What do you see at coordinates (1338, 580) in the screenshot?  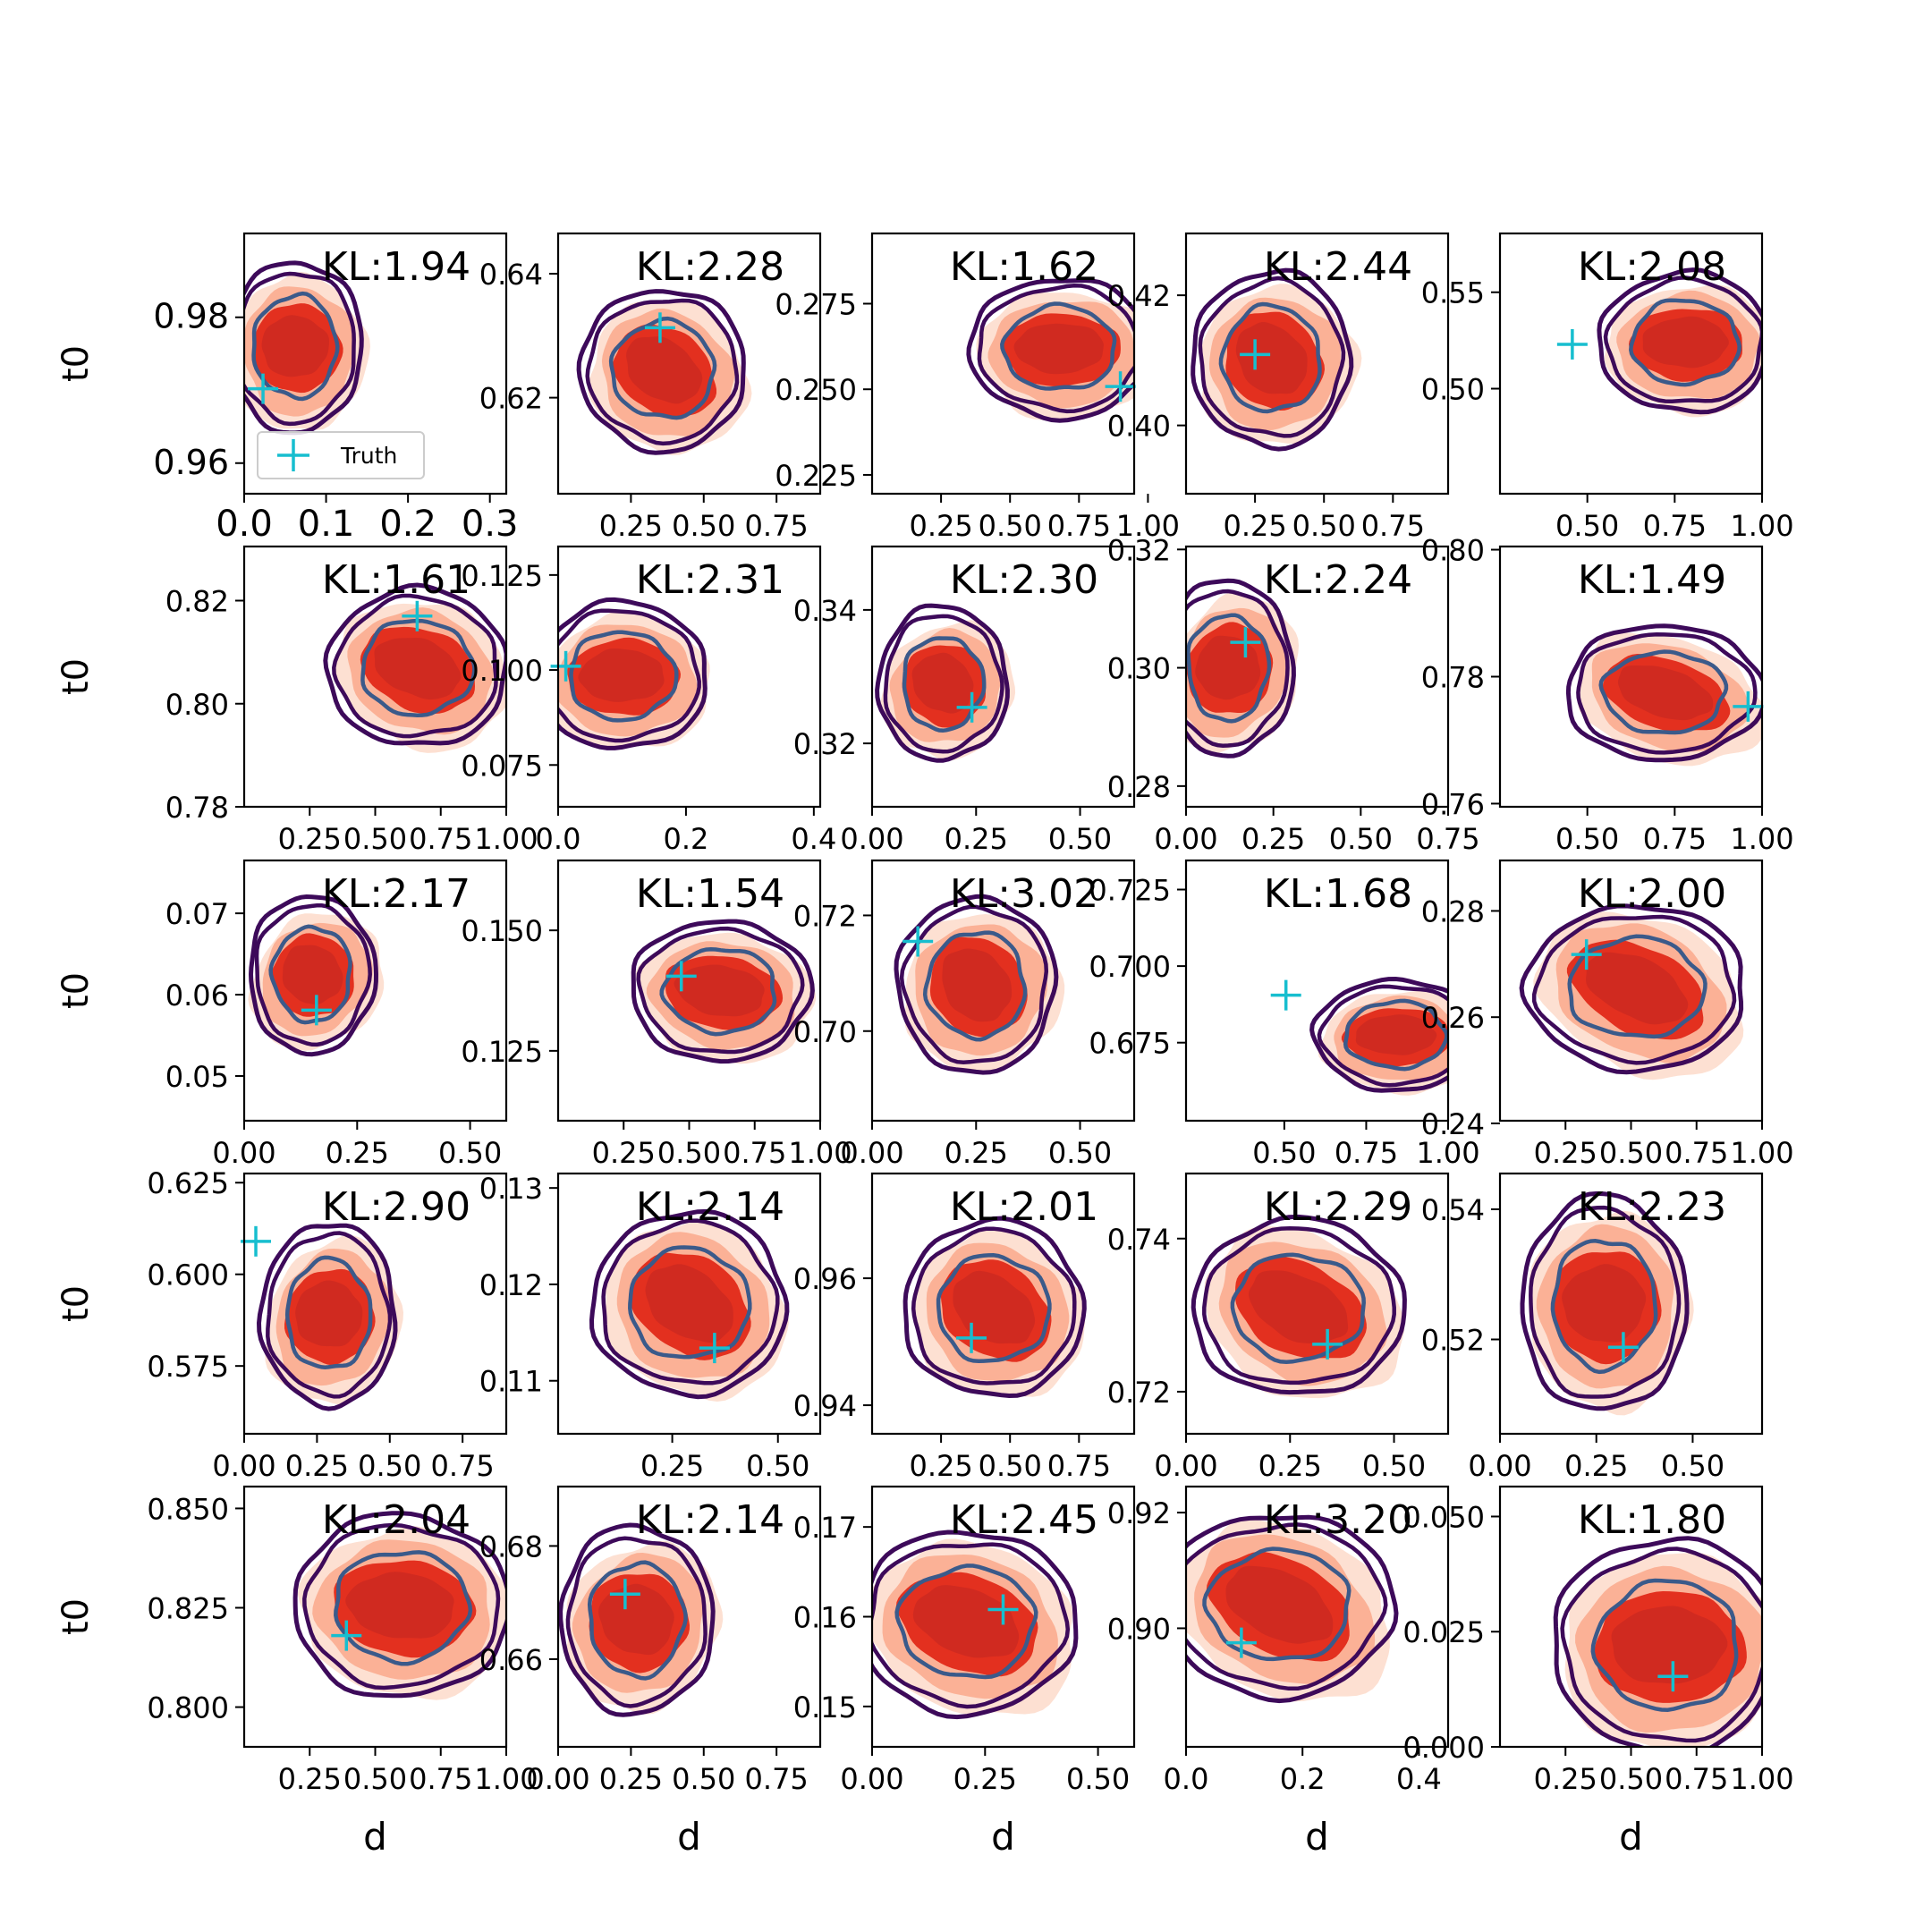 I see `kl-title: KL:2.24` at bounding box center [1338, 580].